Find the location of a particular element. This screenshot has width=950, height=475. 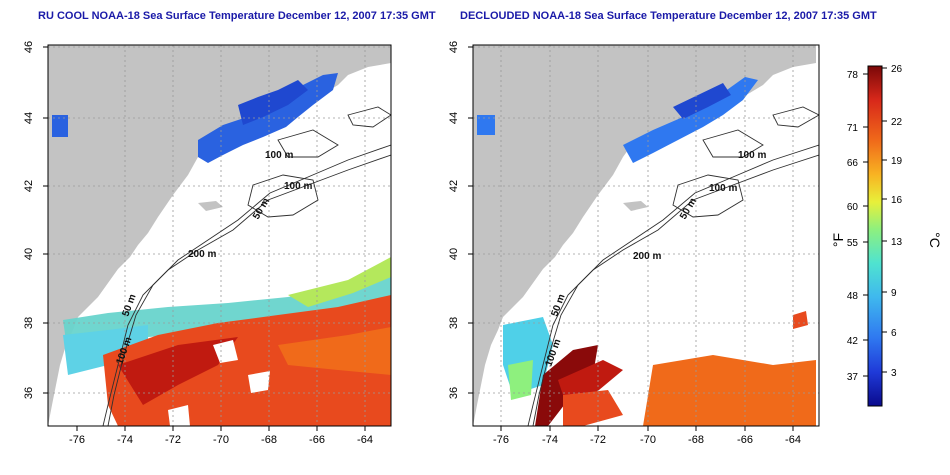

fahrenheit-tick-label: 48 is located at coordinates (853, 296).